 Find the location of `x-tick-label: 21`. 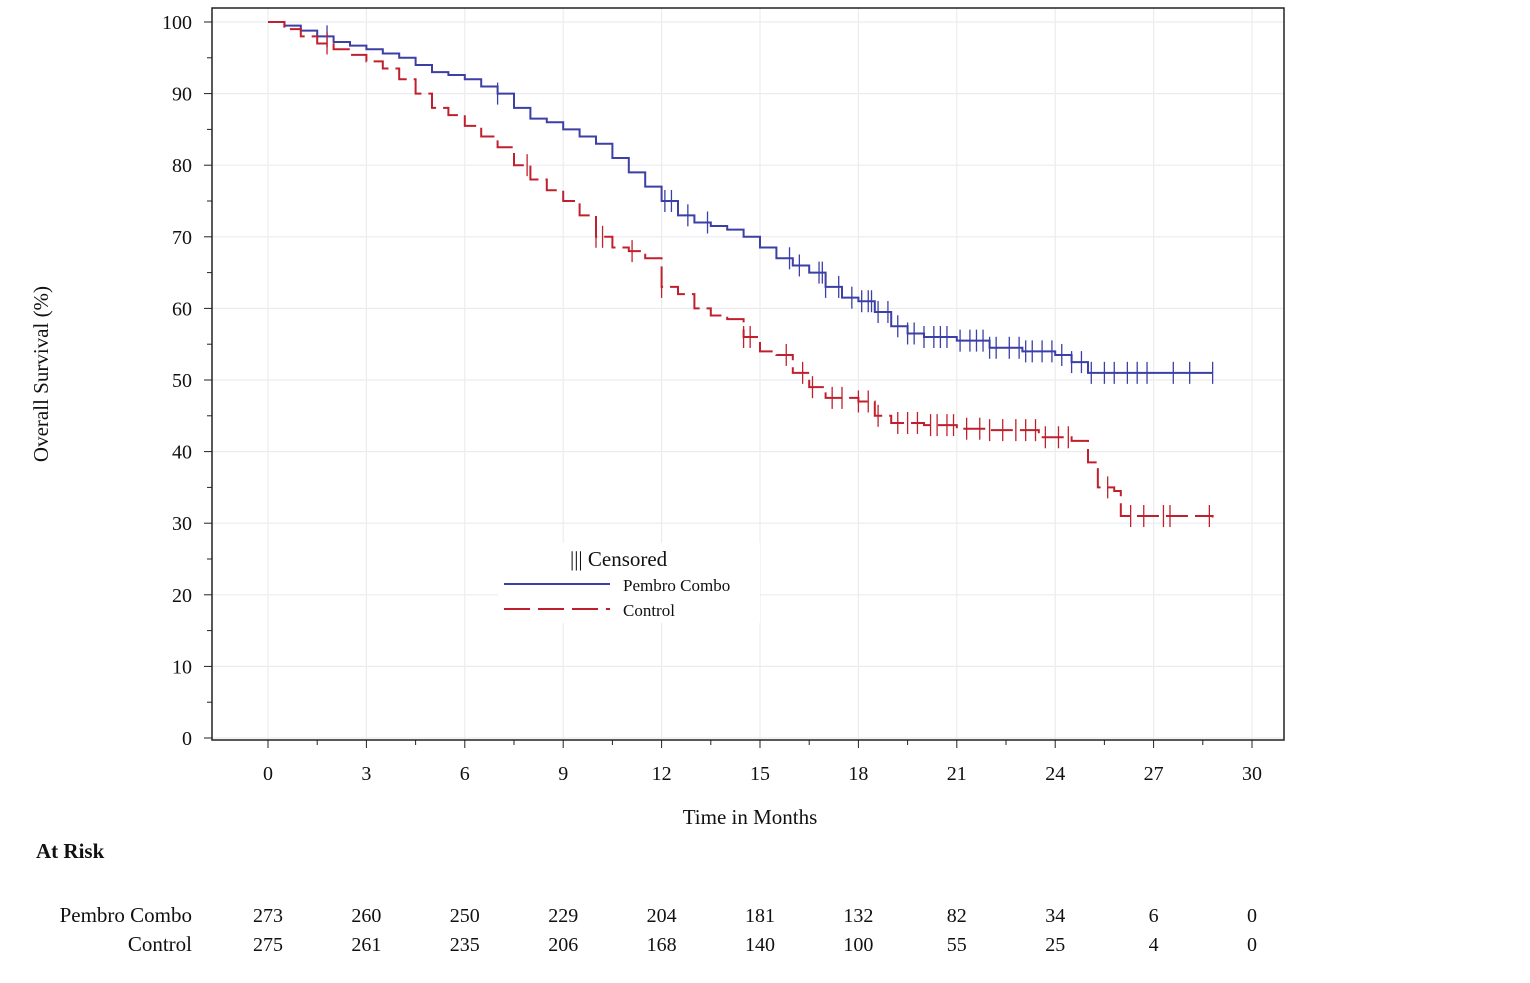

x-tick-label: 21 is located at coordinates (957, 774).